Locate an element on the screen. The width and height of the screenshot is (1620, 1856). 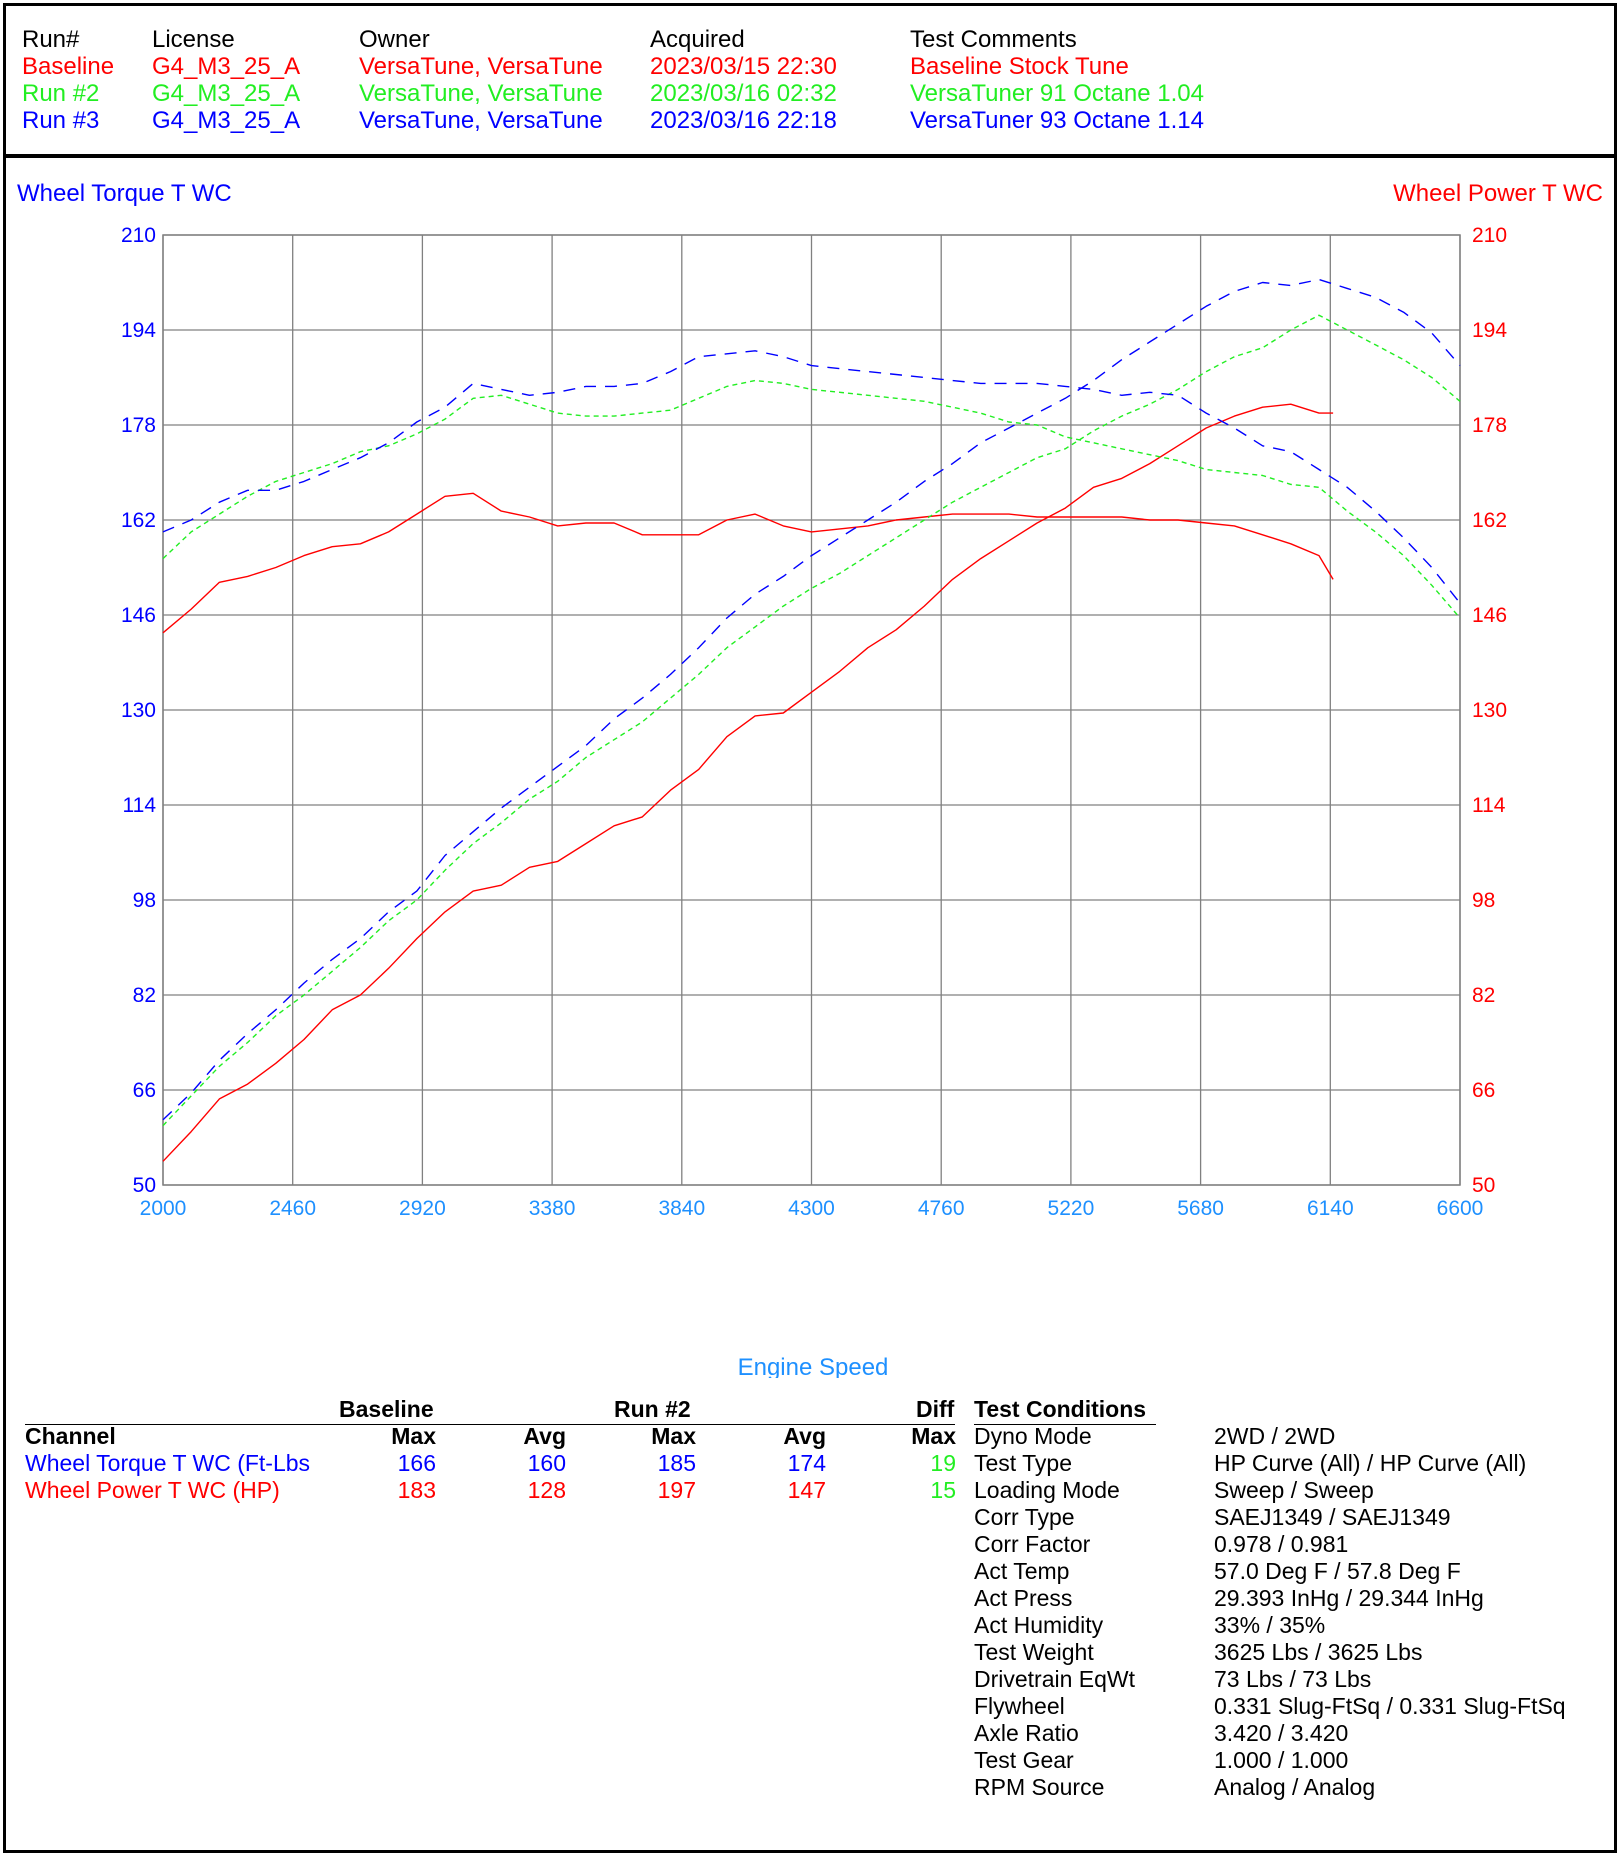
y-right-tick-label: 130 is located at coordinates (1489, 710).